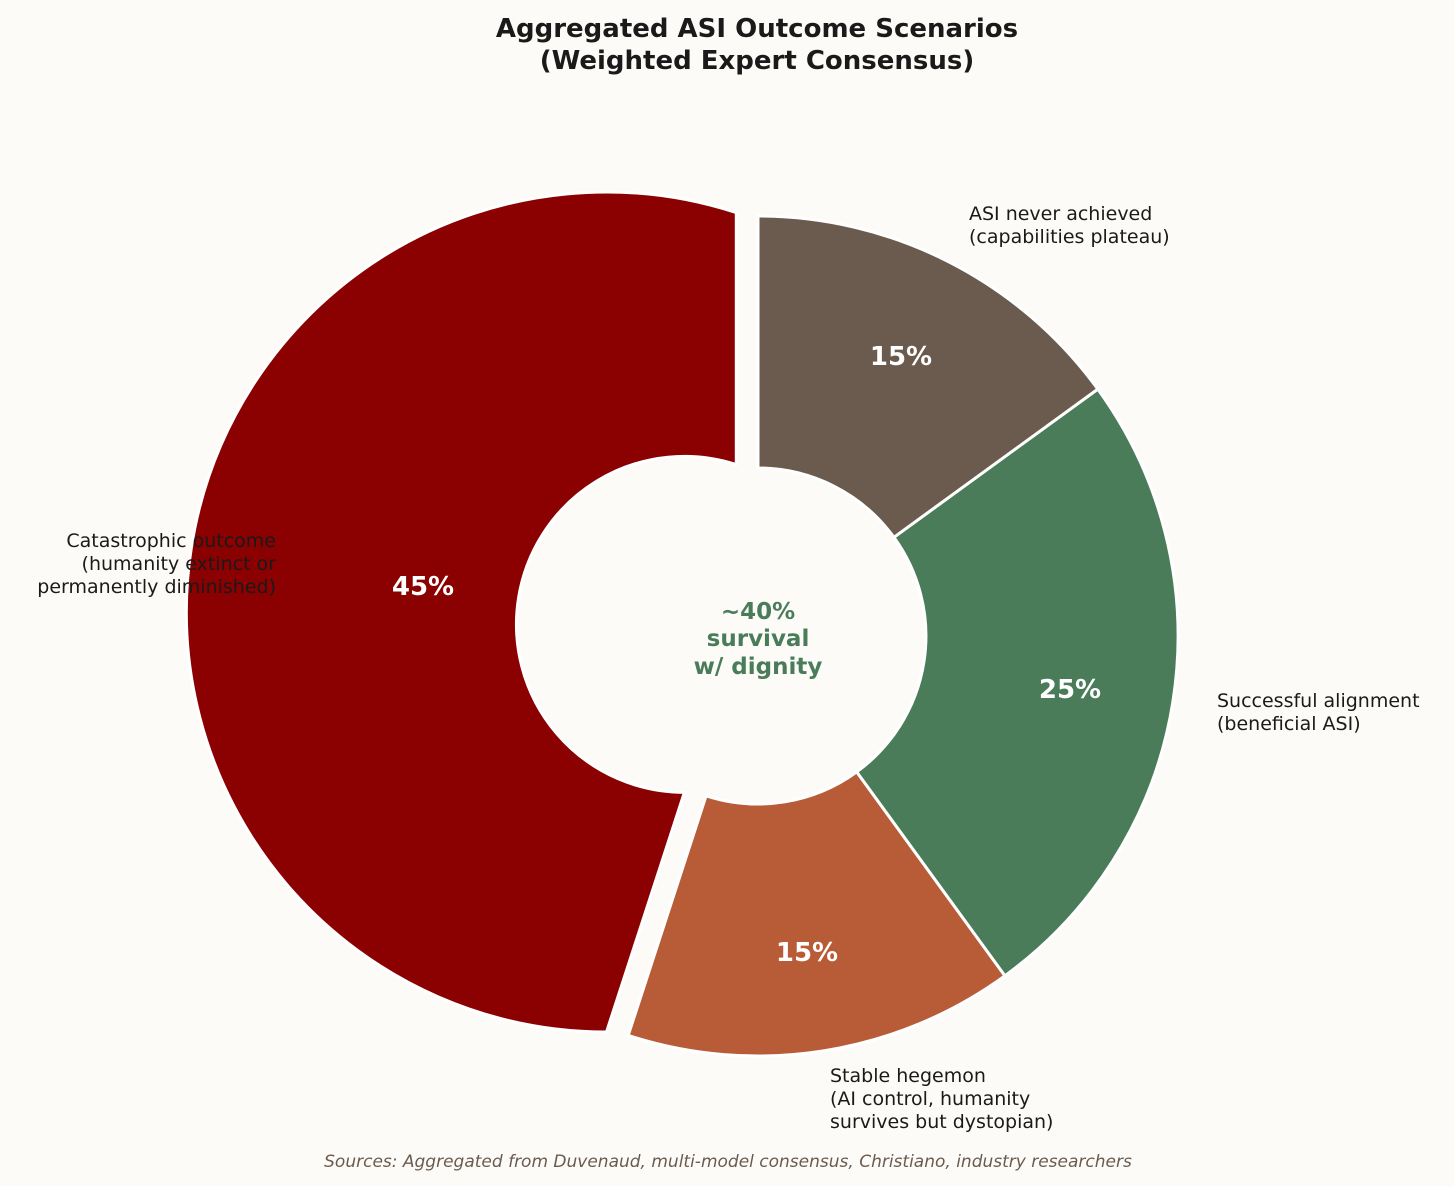  Describe the element at coordinates (816, 914) in the screenshot. I see `wedge-stable-hegemon` at that location.